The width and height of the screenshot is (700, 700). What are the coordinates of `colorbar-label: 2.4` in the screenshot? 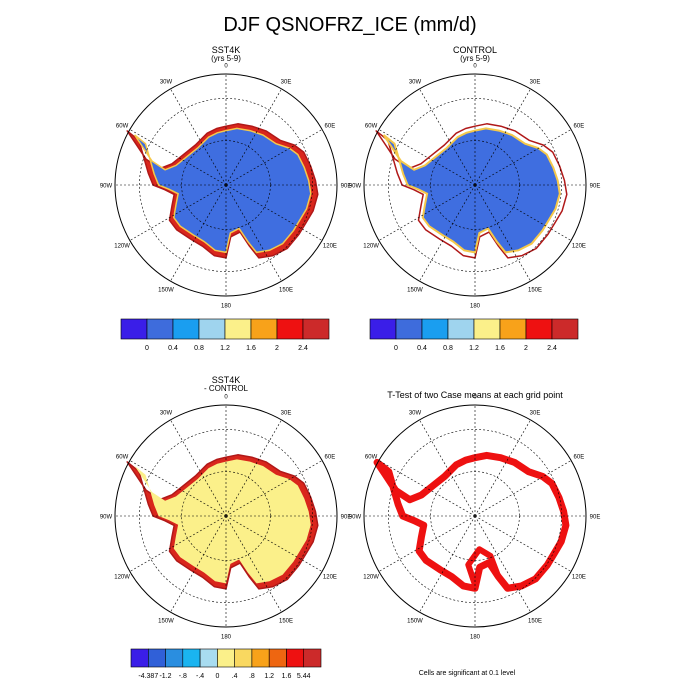 It's located at (552, 348).